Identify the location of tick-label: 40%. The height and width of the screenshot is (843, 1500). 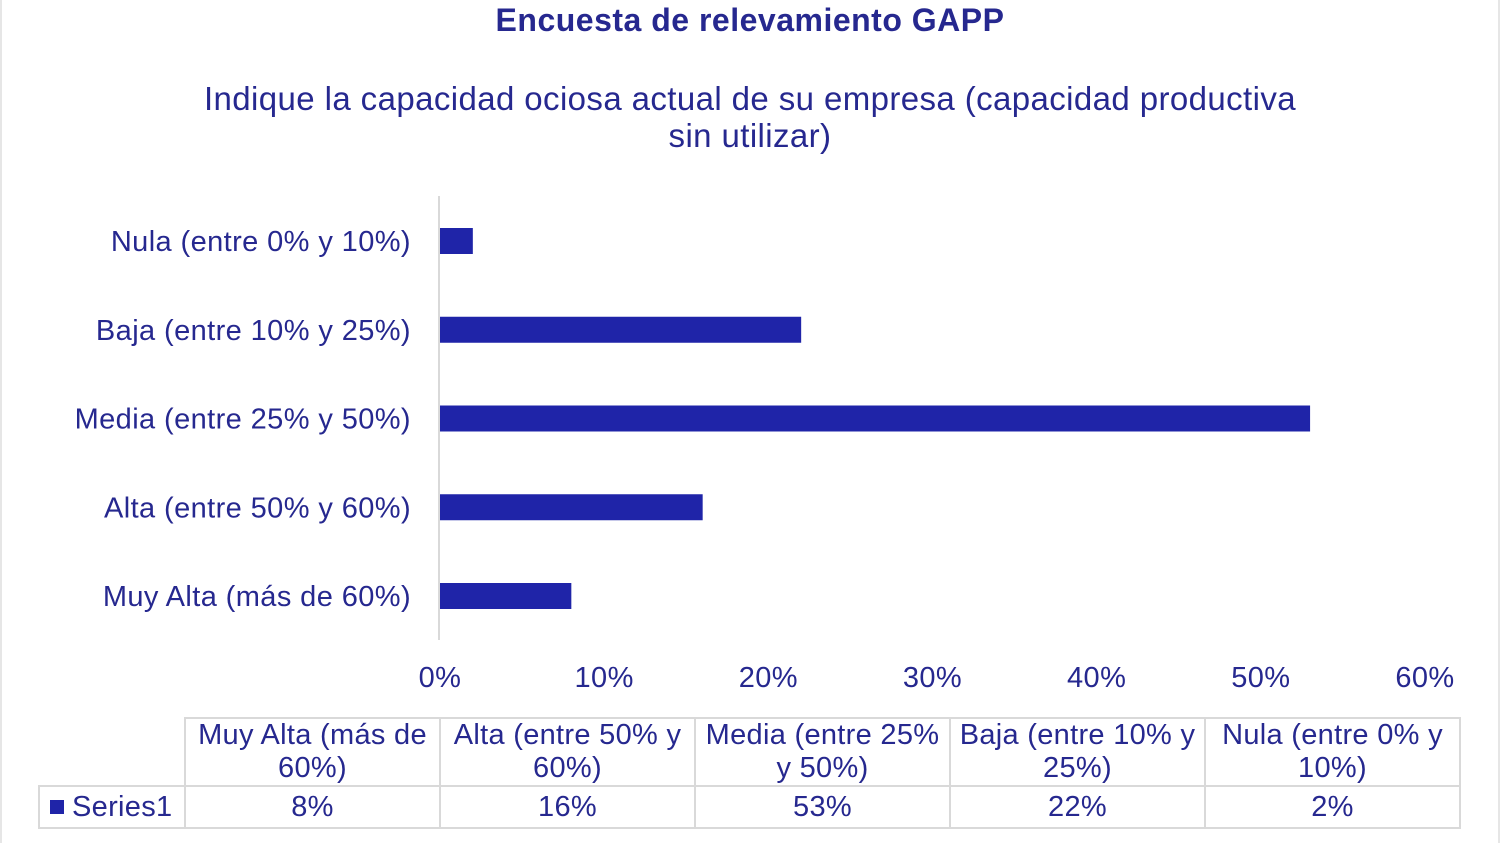
(1096, 678).